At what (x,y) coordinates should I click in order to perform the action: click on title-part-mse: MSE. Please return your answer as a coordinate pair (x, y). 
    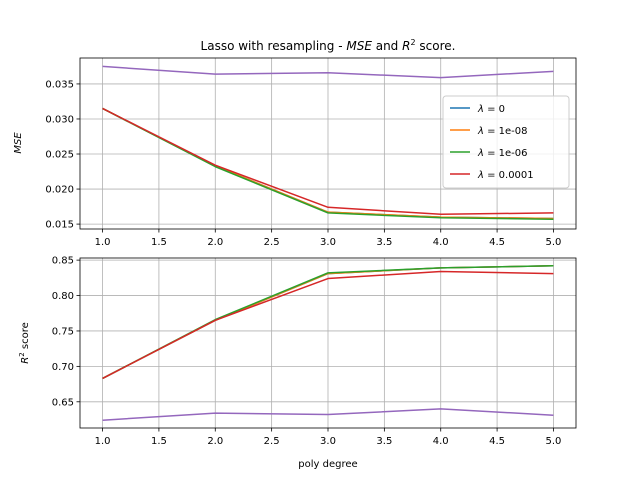
    Looking at the image, I should click on (359, 46).